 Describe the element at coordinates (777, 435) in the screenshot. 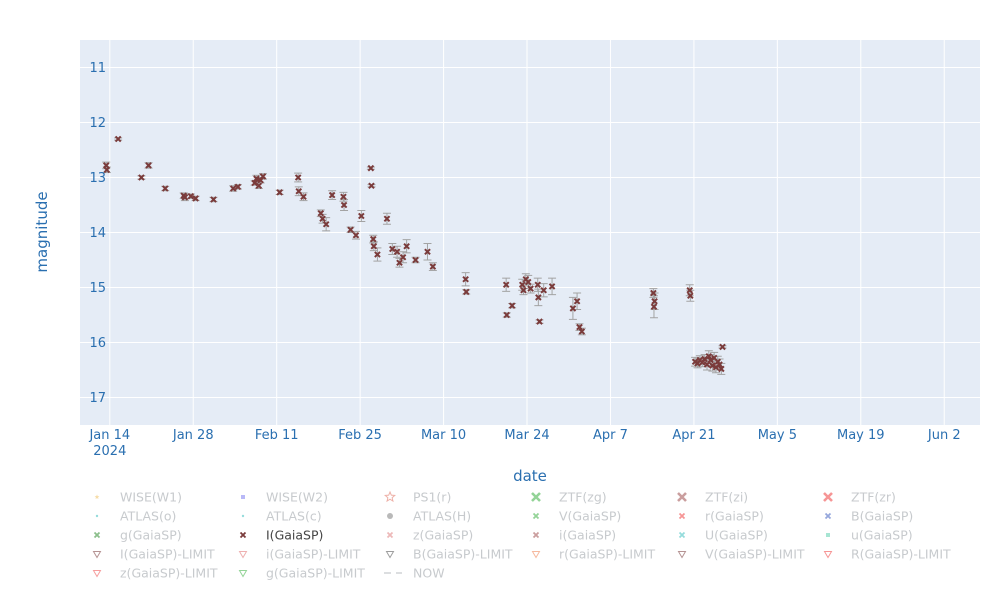

I see `x-tick-label: May 5` at that location.